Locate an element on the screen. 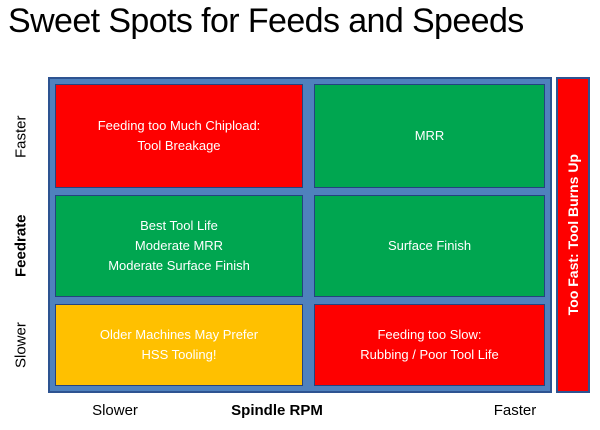 The image size is (600, 430). x-axis-label-slower: Slower is located at coordinates (115, 410).